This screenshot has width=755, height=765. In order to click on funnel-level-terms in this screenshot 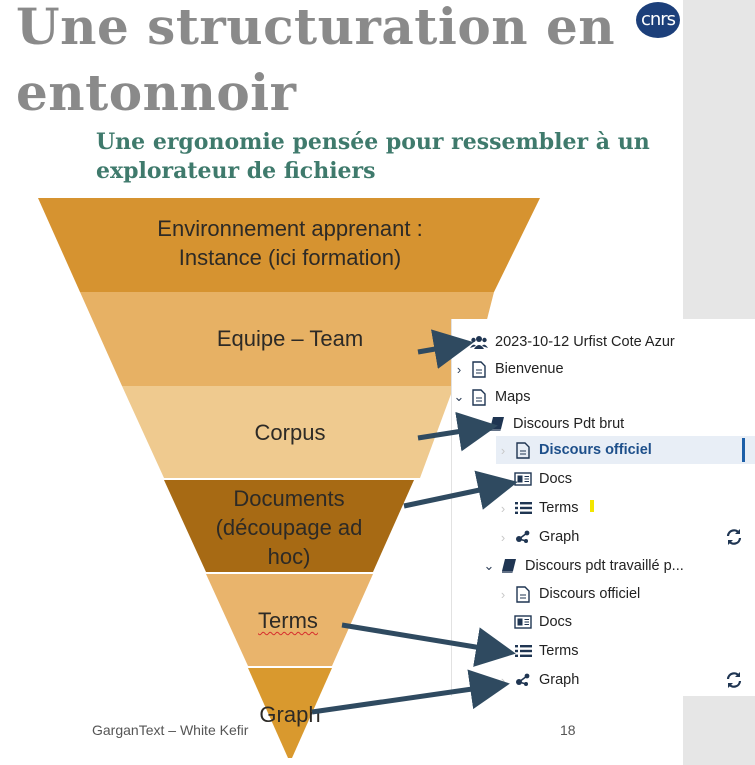, I will do `click(289, 620)`.